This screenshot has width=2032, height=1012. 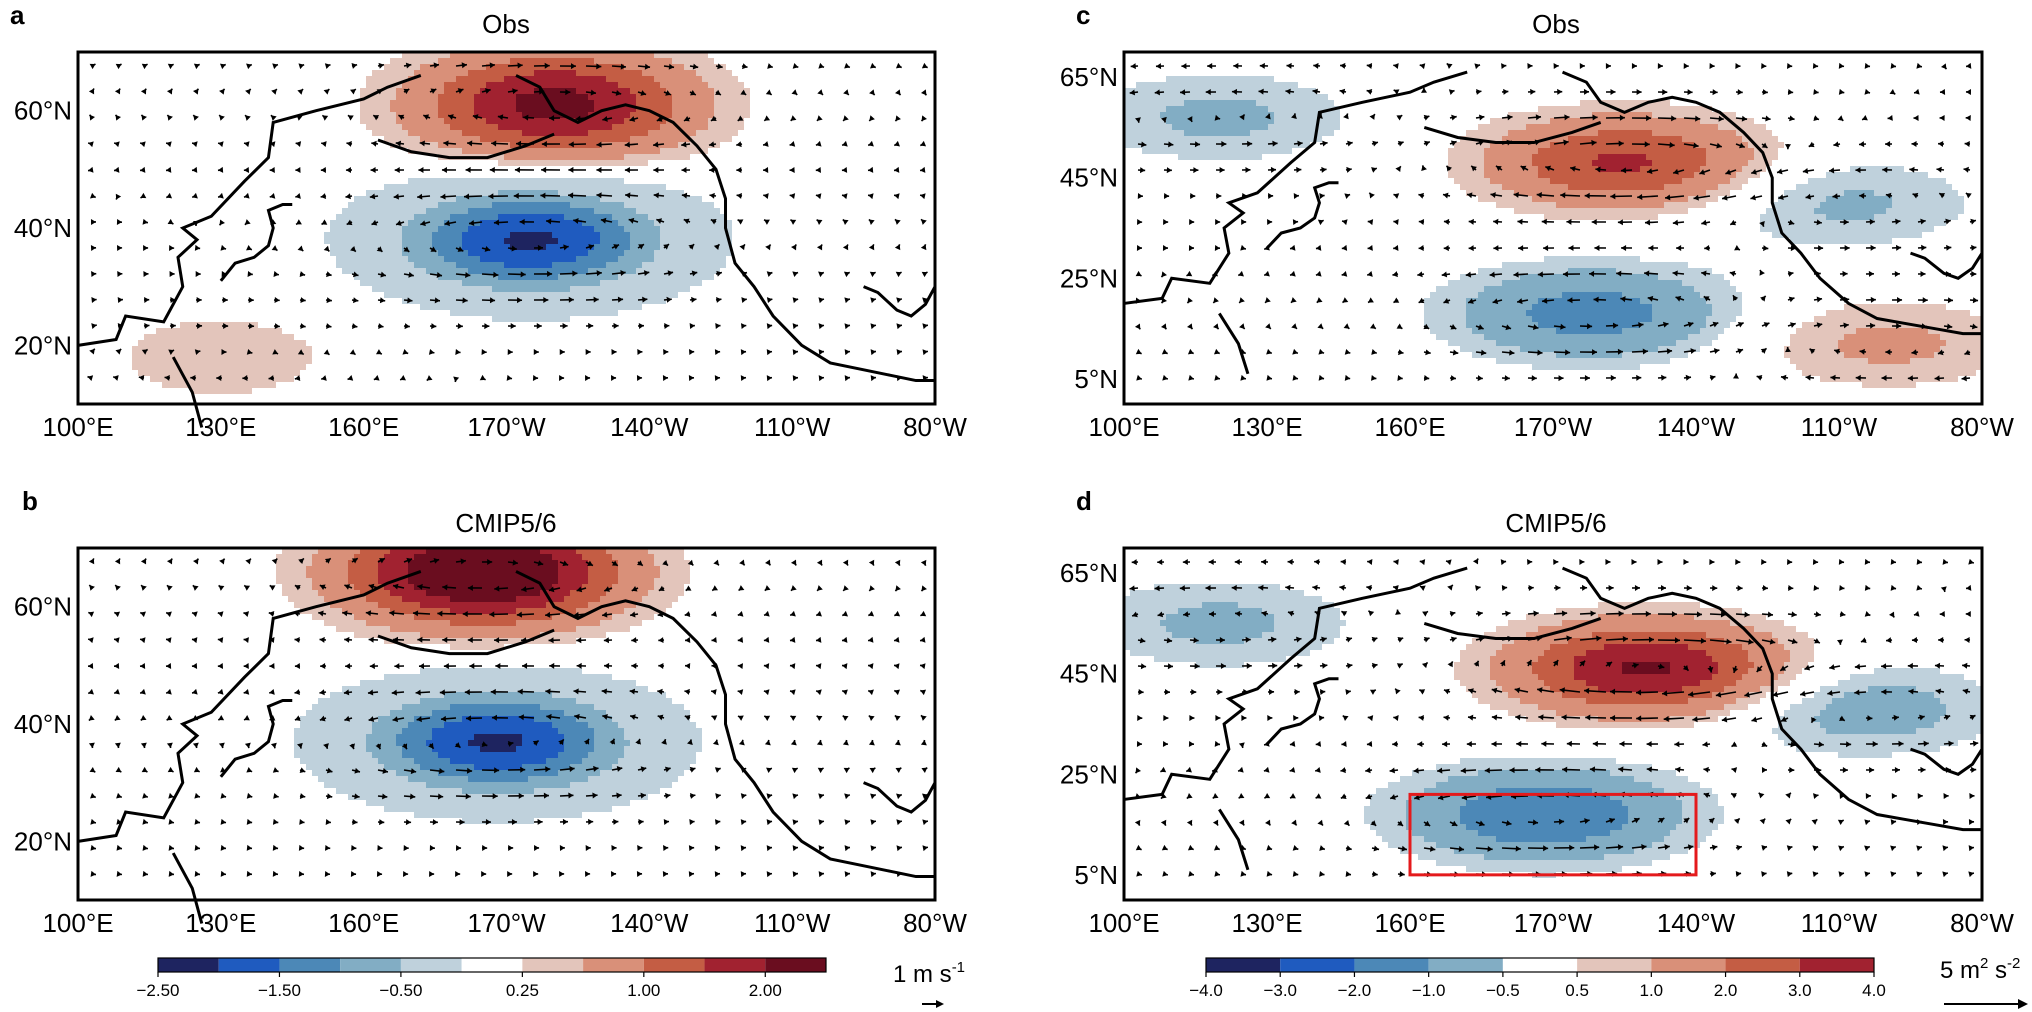 I want to click on lon-tick-label: 100°E, so click(x=77, y=427).